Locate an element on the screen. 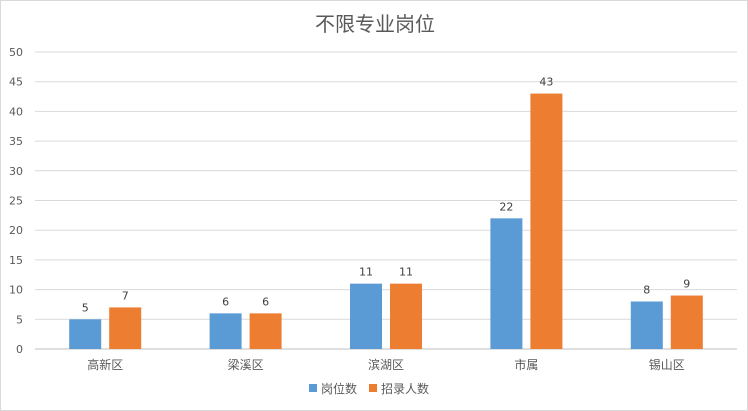 This screenshot has width=748, height=411. y-tick-label: 15 is located at coordinates (16, 260).